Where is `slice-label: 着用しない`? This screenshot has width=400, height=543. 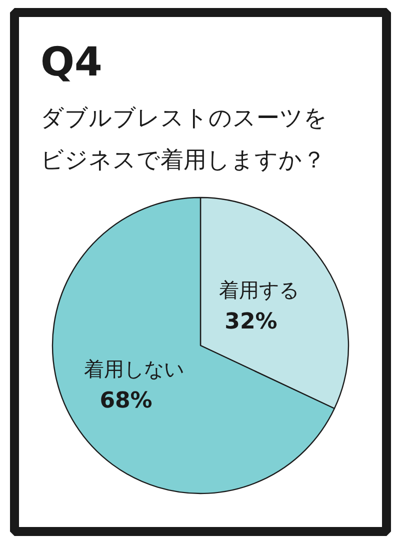
slice-label: 着用しない is located at coordinates (134, 369).